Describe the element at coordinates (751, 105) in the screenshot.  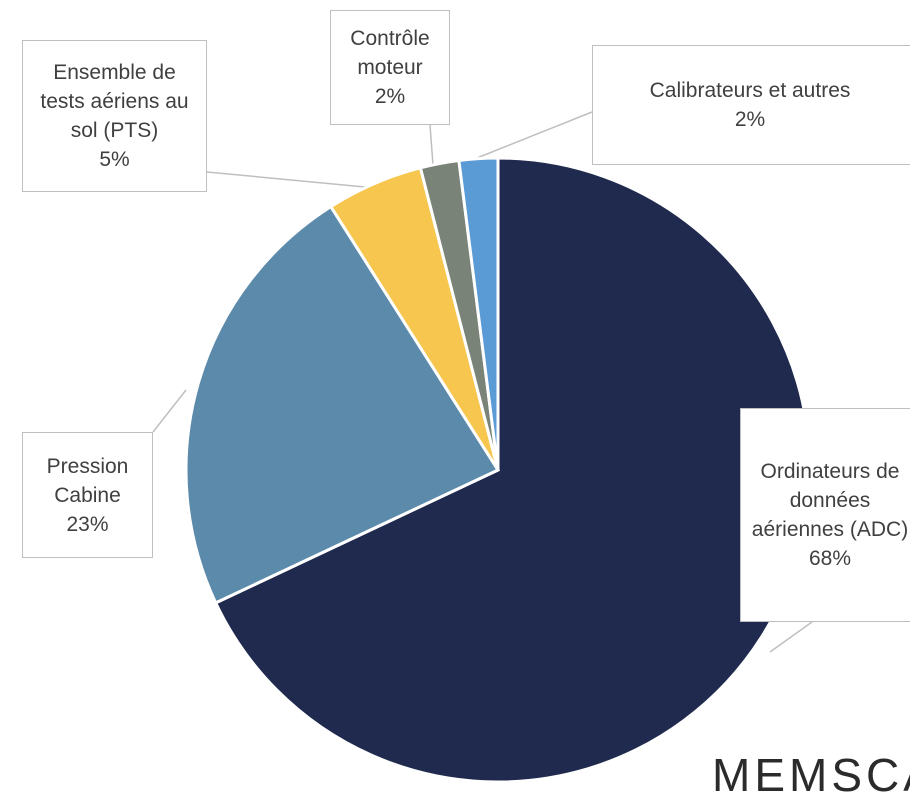
I see `data-label: Calibrateurs et autres 2%` at that location.